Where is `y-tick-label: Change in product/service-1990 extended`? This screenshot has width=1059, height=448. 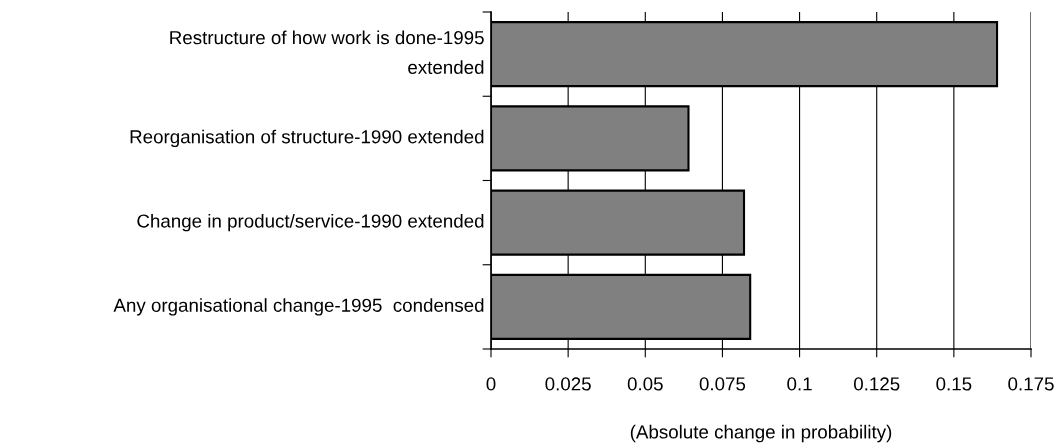 y-tick-label: Change in product/service-1990 extended is located at coordinates (310, 222).